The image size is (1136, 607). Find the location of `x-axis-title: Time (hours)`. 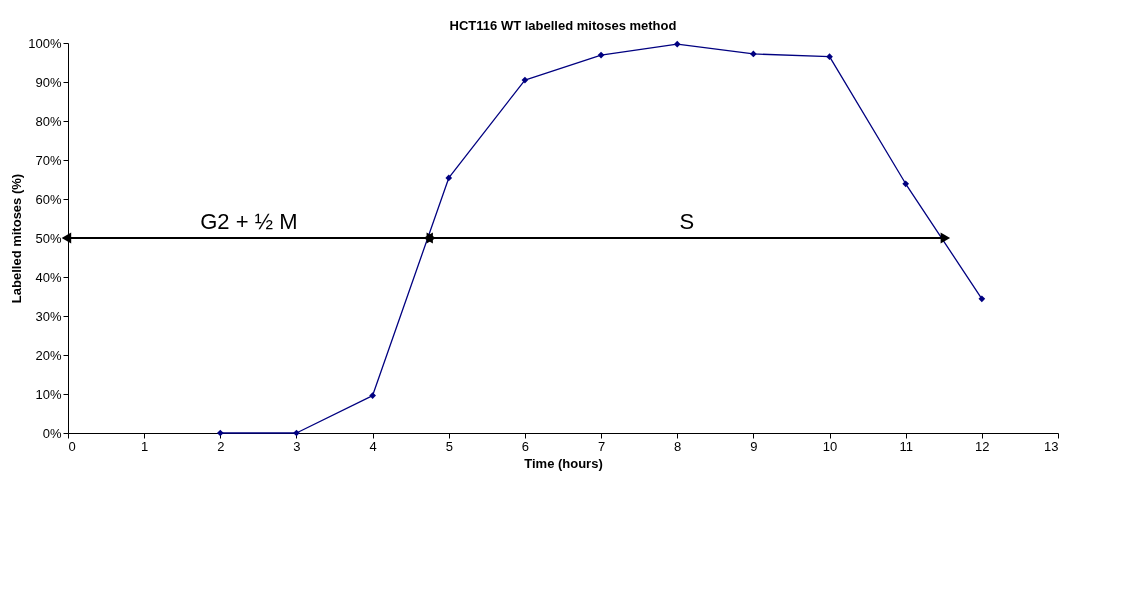

x-axis-title: Time (hours) is located at coordinates (563, 463).